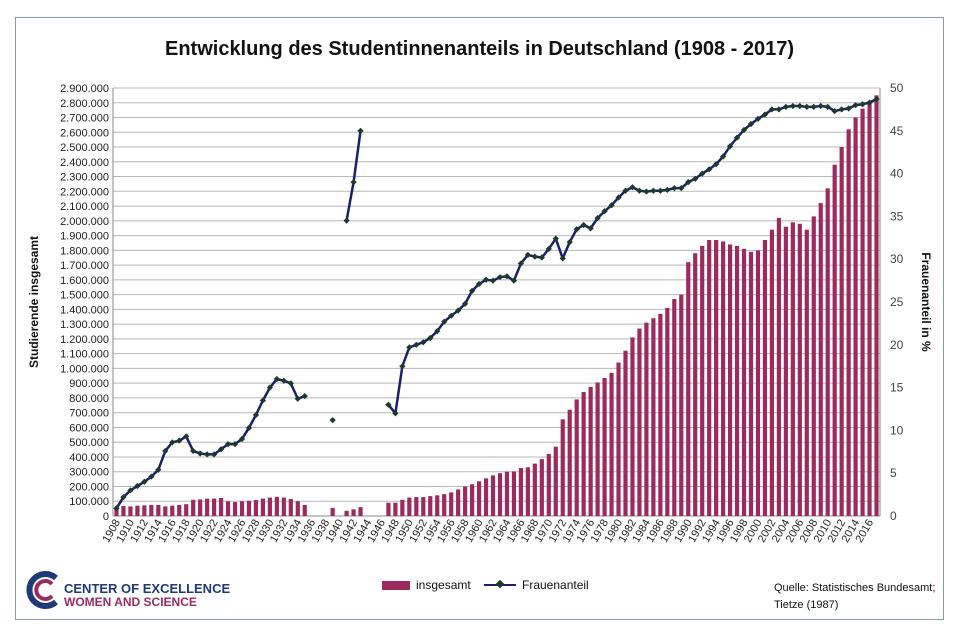 The width and height of the screenshot is (959, 630). What do you see at coordinates (444, 505) in the screenshot?
I see `bar-1955` at bounding box center [444, 505].